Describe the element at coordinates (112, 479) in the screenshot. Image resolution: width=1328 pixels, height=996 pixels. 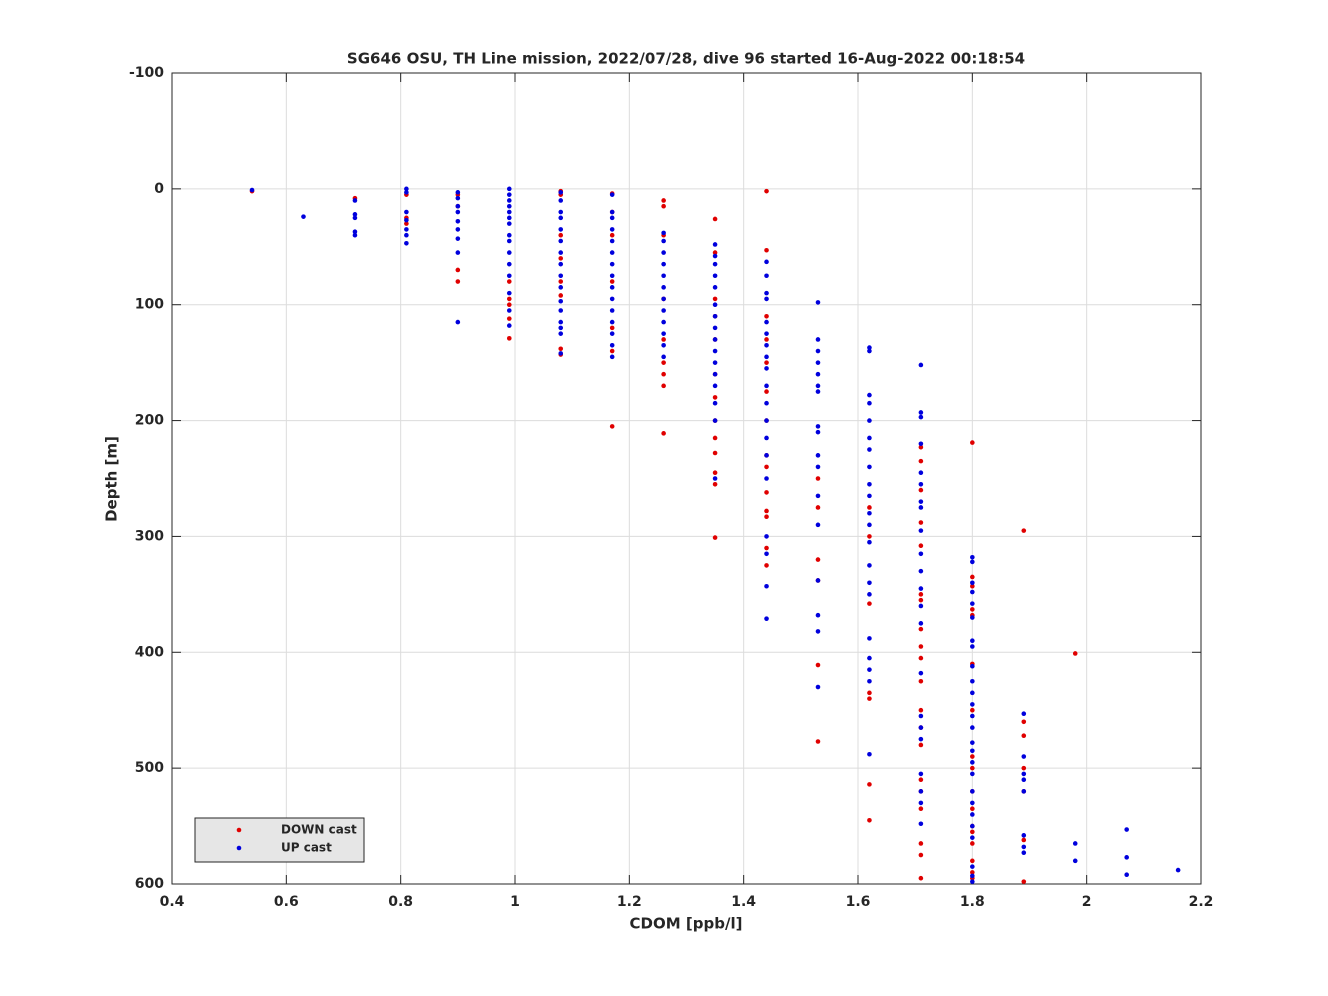
I see `y-axis-label: Depth [m]` at that location.